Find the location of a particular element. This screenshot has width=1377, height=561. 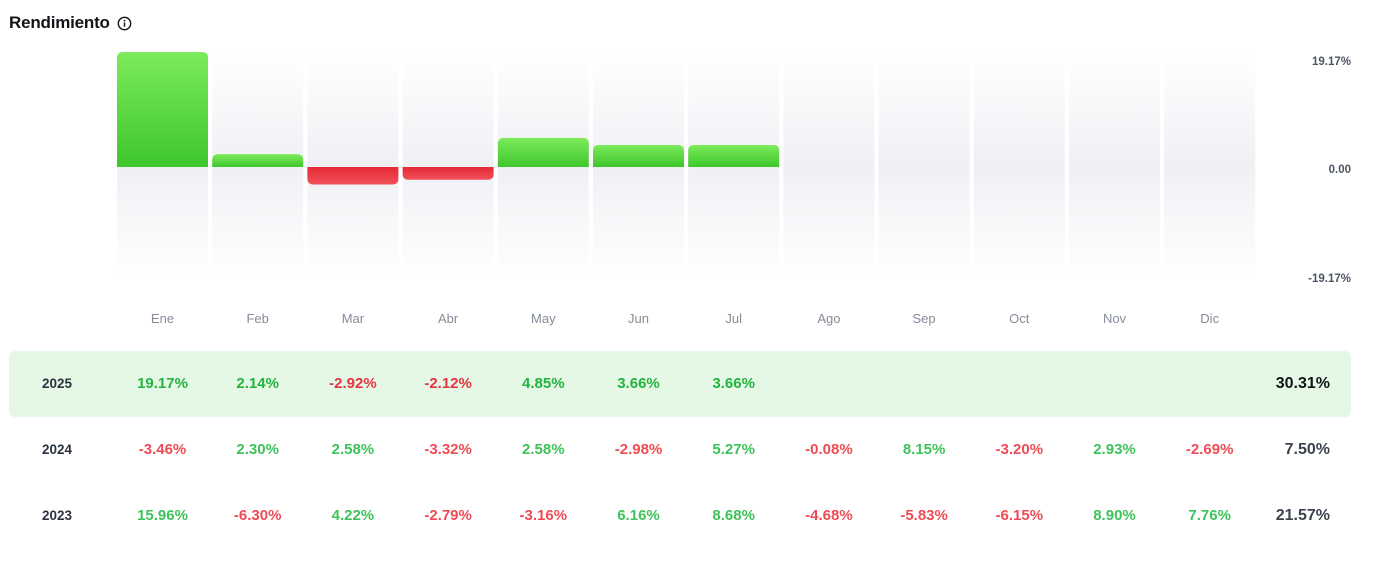

return-cell-may: -3.16% is located at coordinates (543, 515).